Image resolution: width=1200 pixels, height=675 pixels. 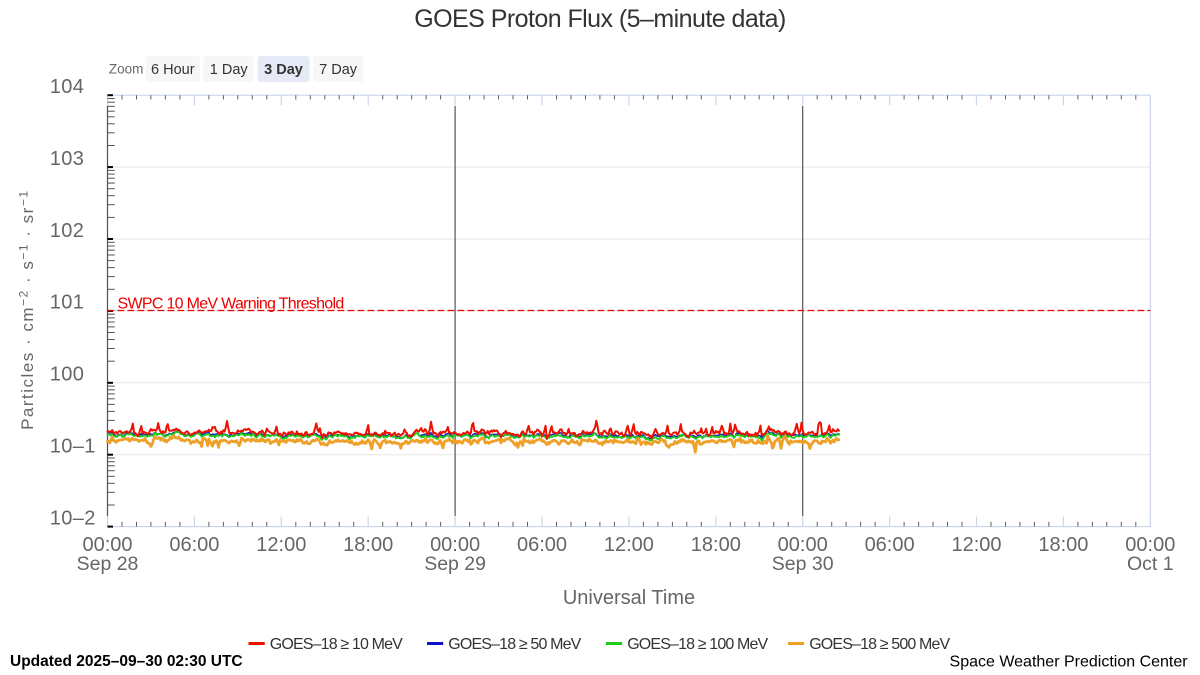 I want to click on svg-text: GOES–18 ≥ 500 MeV, so click(x=879, y=644).